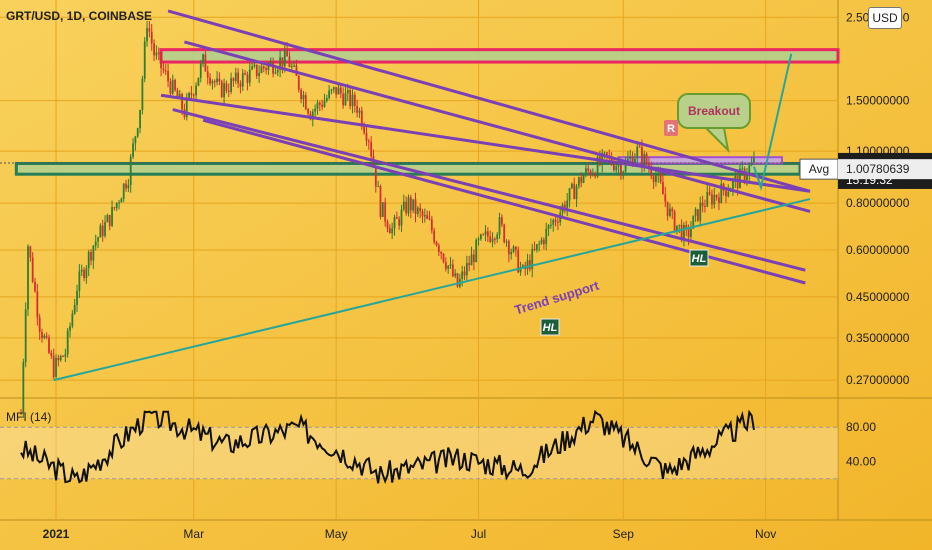 The image size is (932, 550). I want to click on ticker-label: GRT/USD, 1D, COINBASE, so click(79, 16).